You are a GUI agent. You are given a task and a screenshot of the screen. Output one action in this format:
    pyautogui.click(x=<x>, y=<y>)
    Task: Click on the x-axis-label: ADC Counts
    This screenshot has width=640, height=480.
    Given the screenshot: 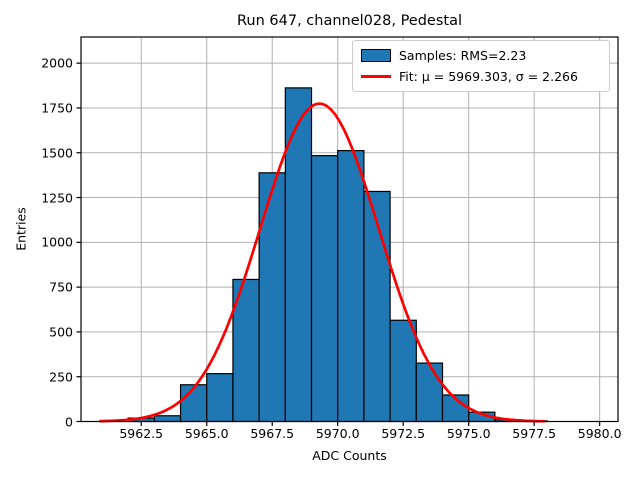 What is the action you would take?
    pyautogui.click(x=349, y=455)
    